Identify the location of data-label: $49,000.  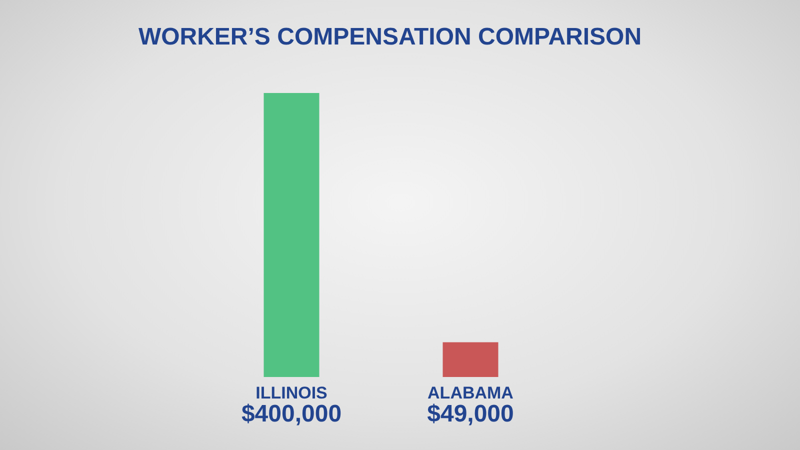
(470, 414).